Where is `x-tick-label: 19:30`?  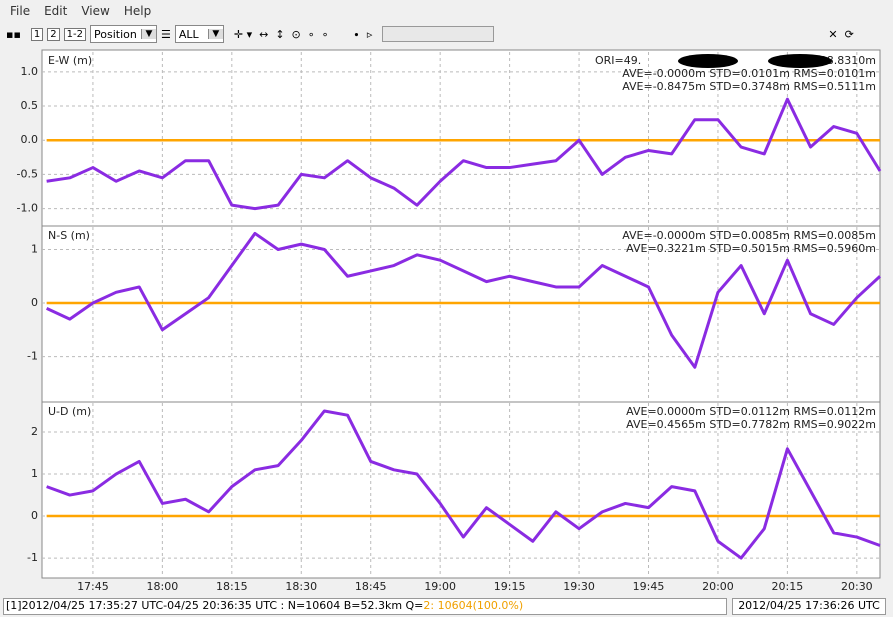 x-tick-label: 19:30 is located at coordinates (579, 586).